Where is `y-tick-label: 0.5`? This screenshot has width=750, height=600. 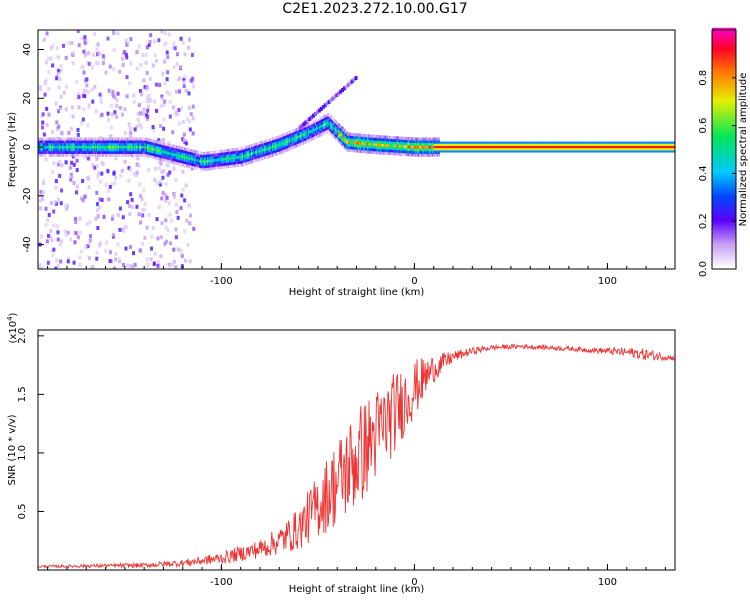 y-tick-label: 0.5 is located at coordinates (22, 512).